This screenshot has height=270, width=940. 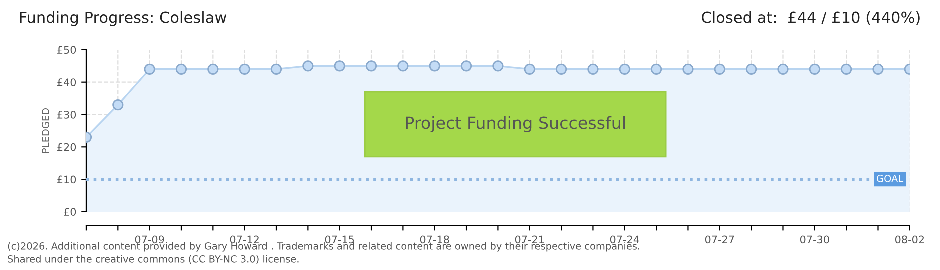 What do you see at coordinates (67, 147) in the screenshot?
I see `y-tick-label: £20` at bounding box center [67, 147].